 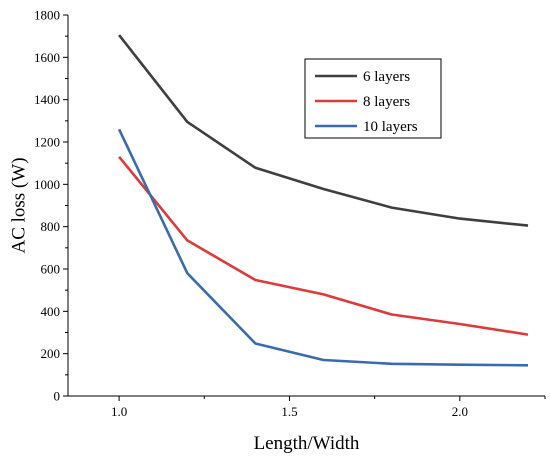 I want to click on x-tick-label: 1.0, so click(x=119, y=411).